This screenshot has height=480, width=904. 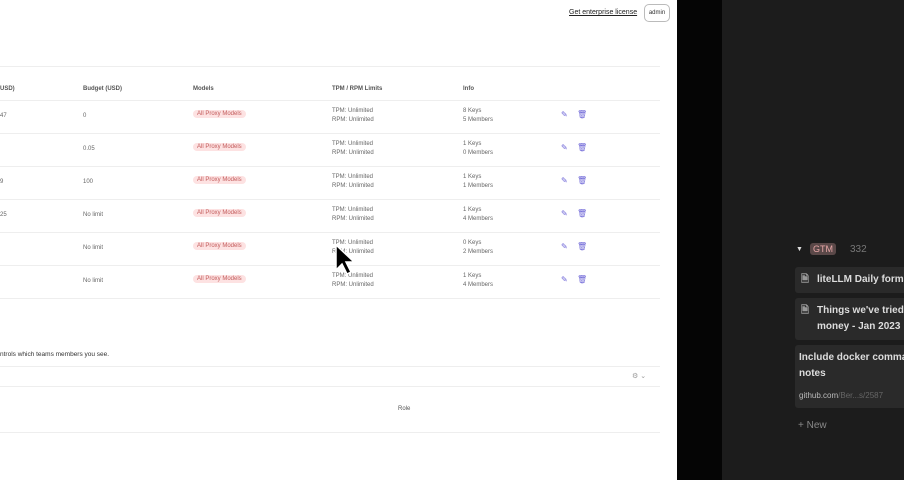 I want to click on group-count: 332, so click(x=858, y=249).